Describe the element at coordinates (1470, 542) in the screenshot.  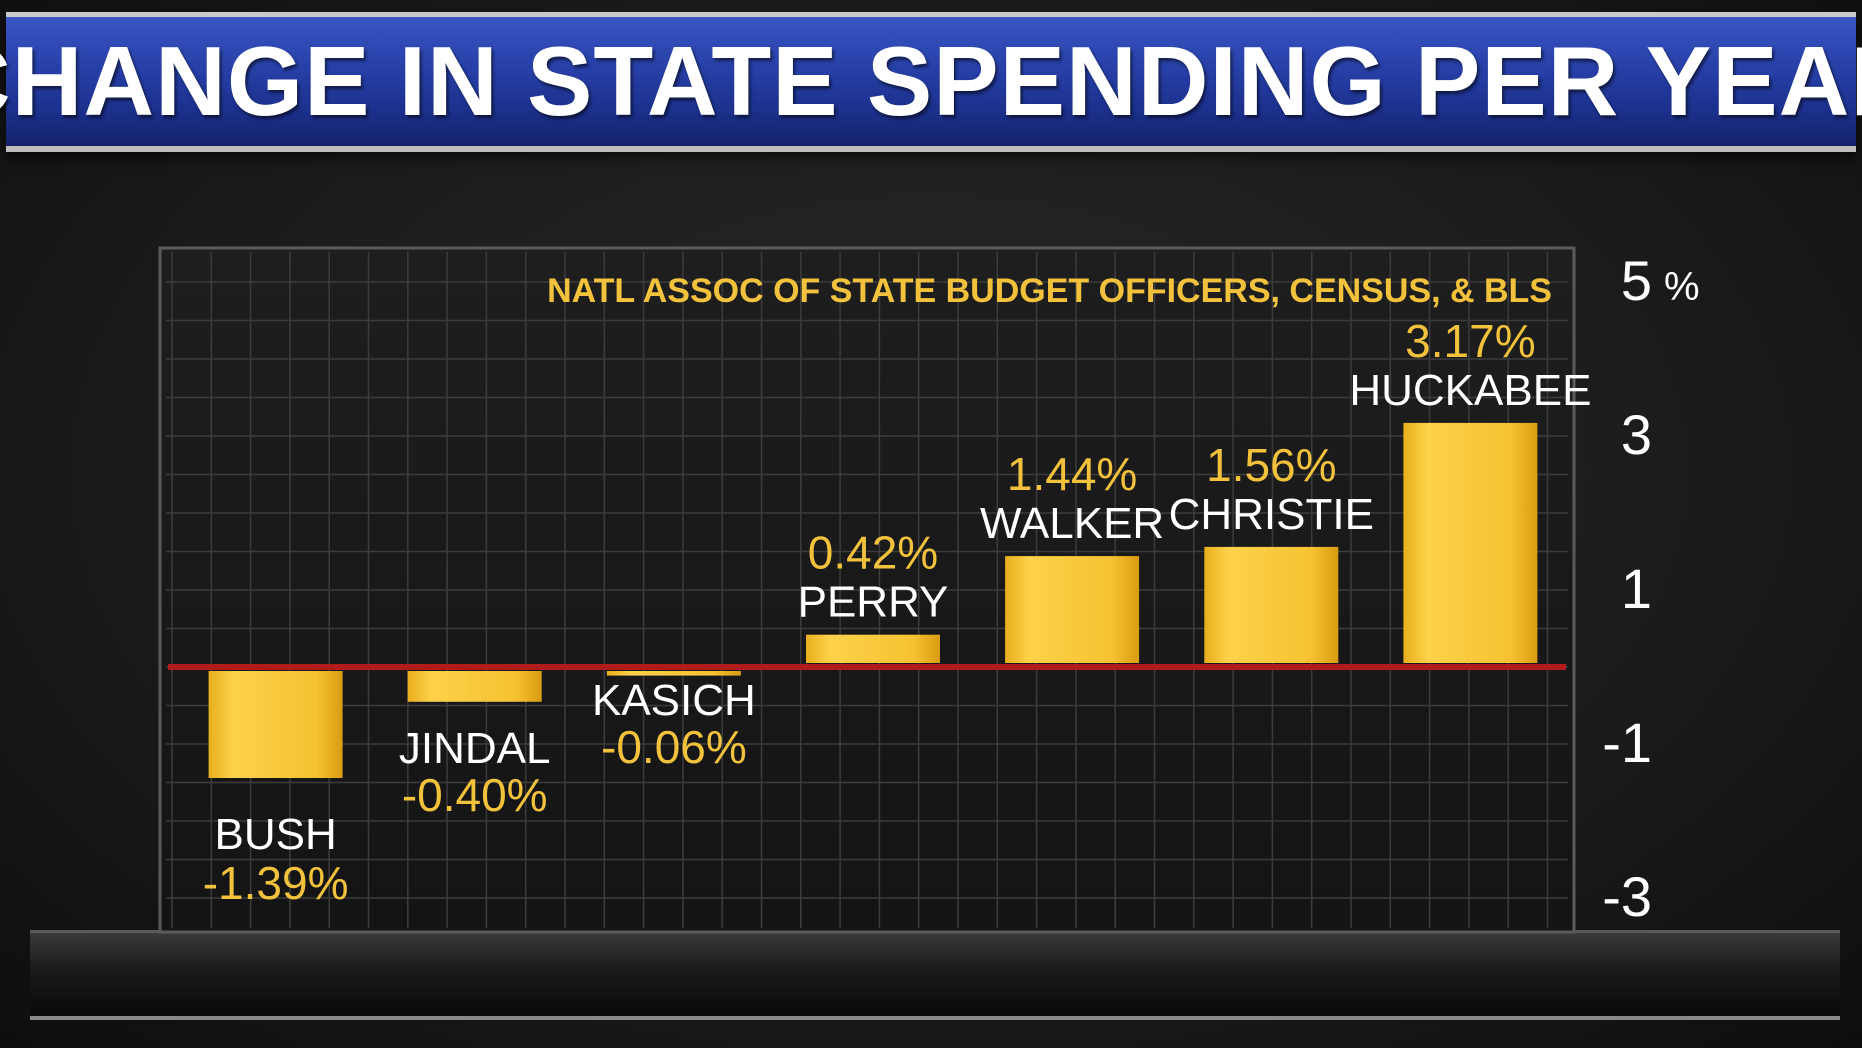
I see `bar-huckabee` at that location.